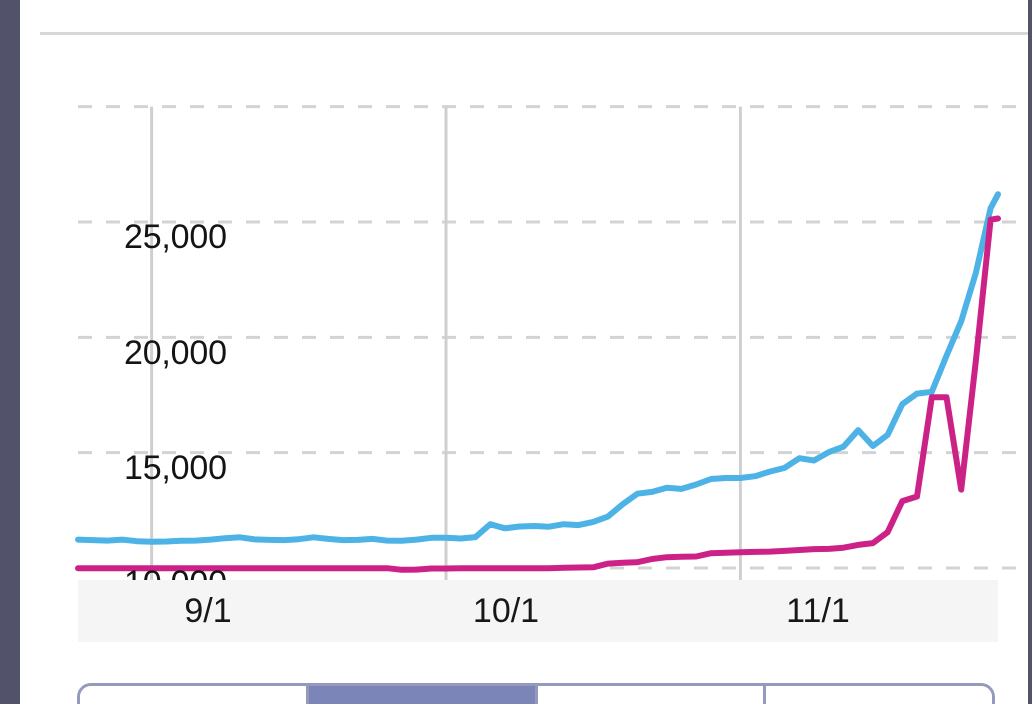 Image resolution: width=1032 pixels, height=704 pixels. Describe the element at coordinates (175, 237) in the screenshot. I see `y-tick-label-25000: 25,000` at that location.